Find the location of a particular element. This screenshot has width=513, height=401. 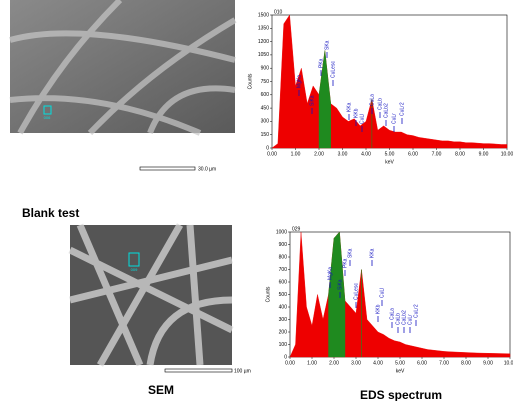

y-tick-label: 200 is located at coordinates (283, 332).